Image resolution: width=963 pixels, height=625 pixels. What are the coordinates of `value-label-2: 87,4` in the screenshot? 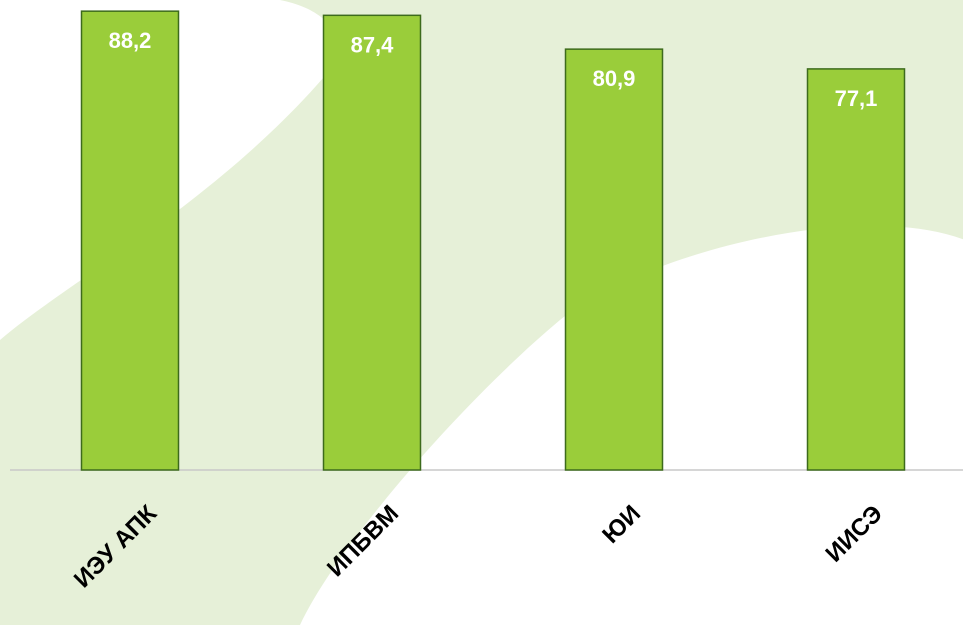 It's located at (373, 44).